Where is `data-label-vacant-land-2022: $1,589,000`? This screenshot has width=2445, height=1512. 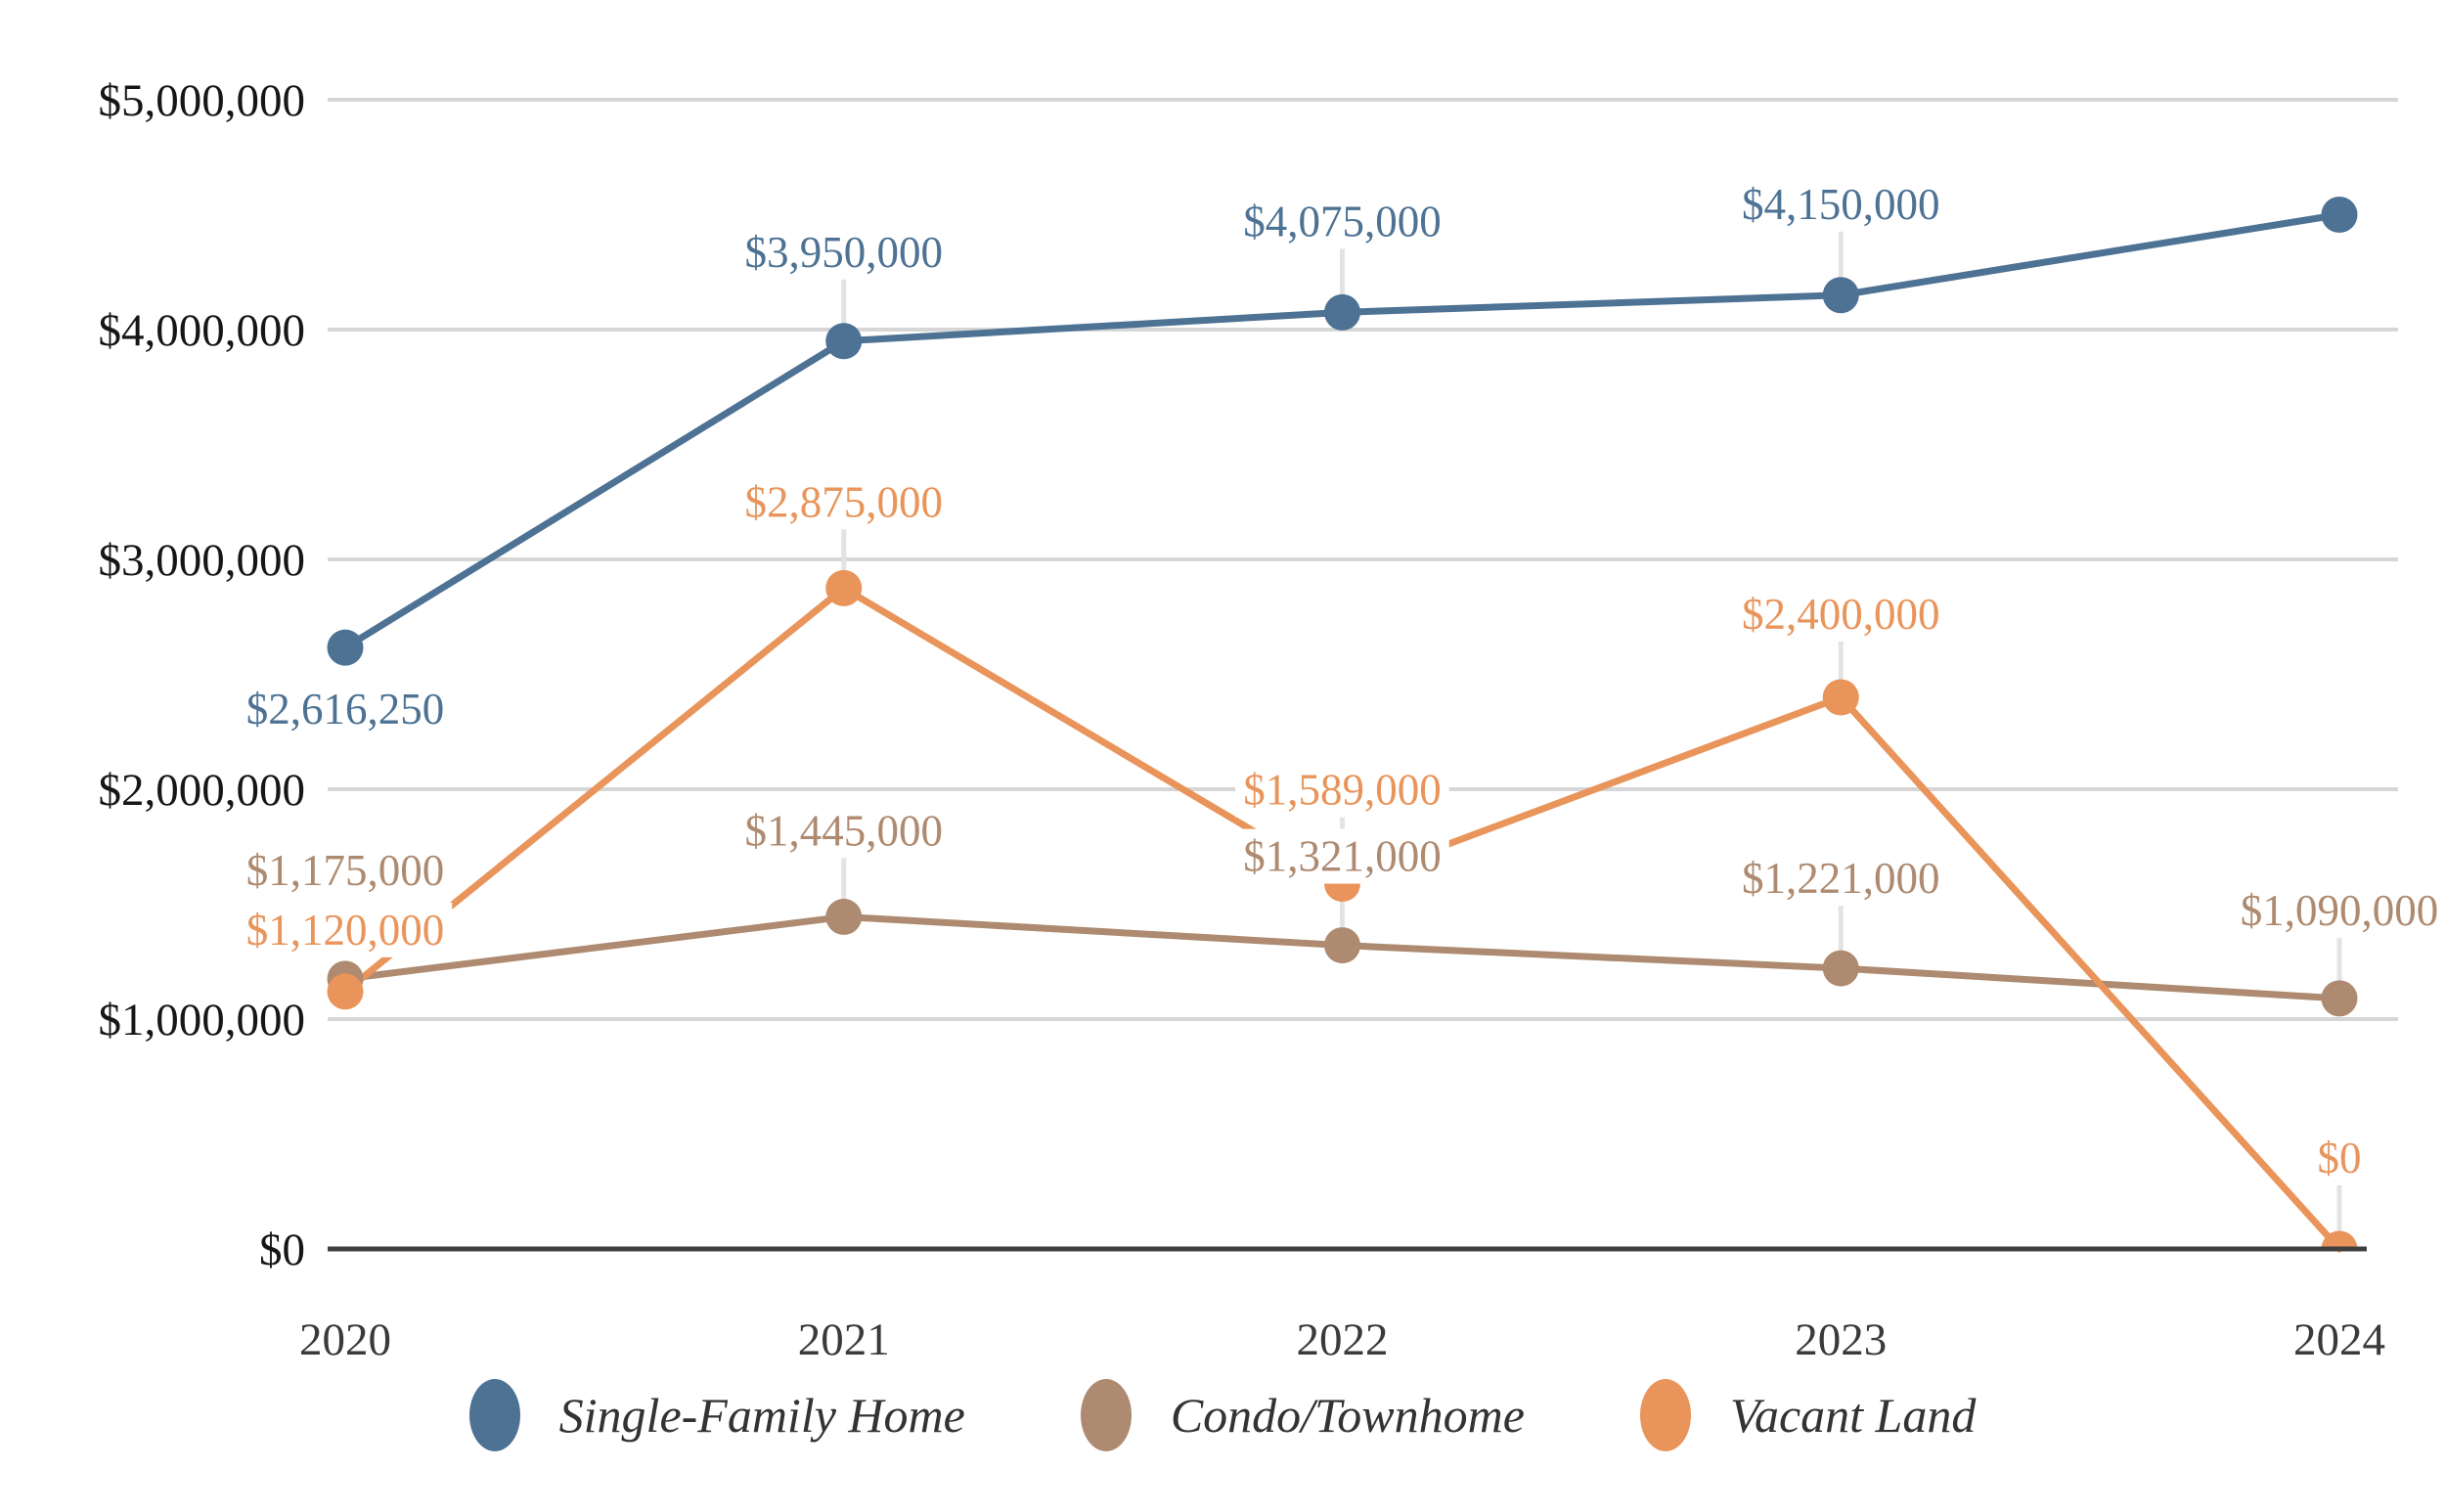
data-label-vacant-land-2022: $1,589,000 is located at coordinates (1342, 791).